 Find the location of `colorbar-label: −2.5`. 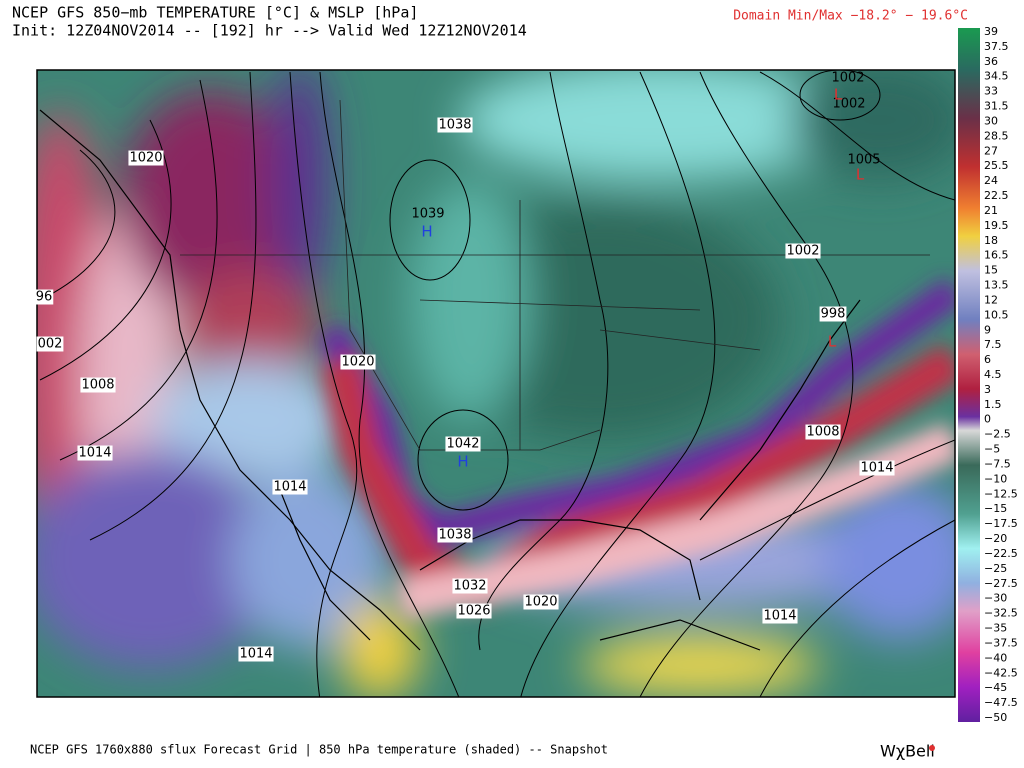

colorbar-label: −2.5 is located at coordinates (997, 434).